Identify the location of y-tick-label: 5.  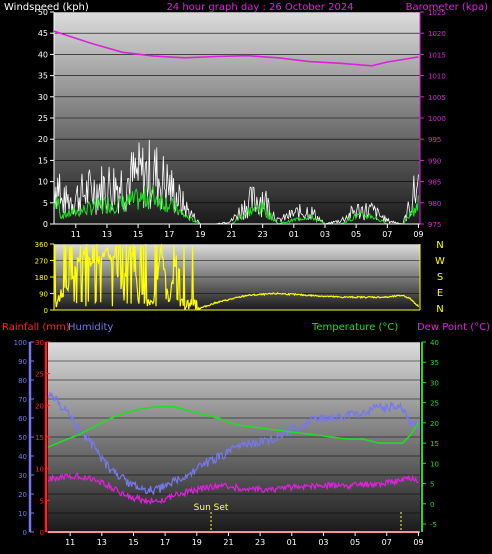
(45, 203).